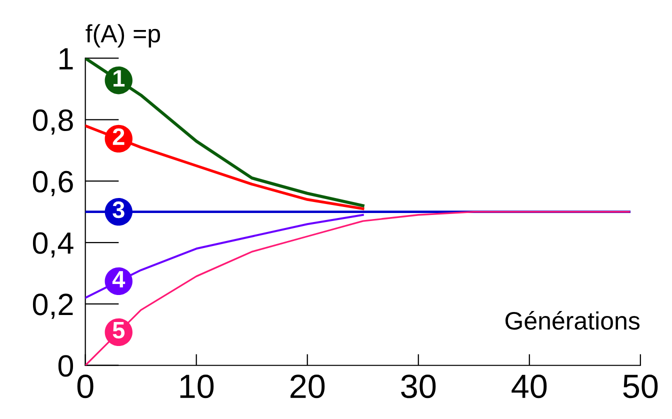 Image resolution: width=672 pixels, height=419 pixels. I want to click on x-tick-label: 20, so click(307, 386).